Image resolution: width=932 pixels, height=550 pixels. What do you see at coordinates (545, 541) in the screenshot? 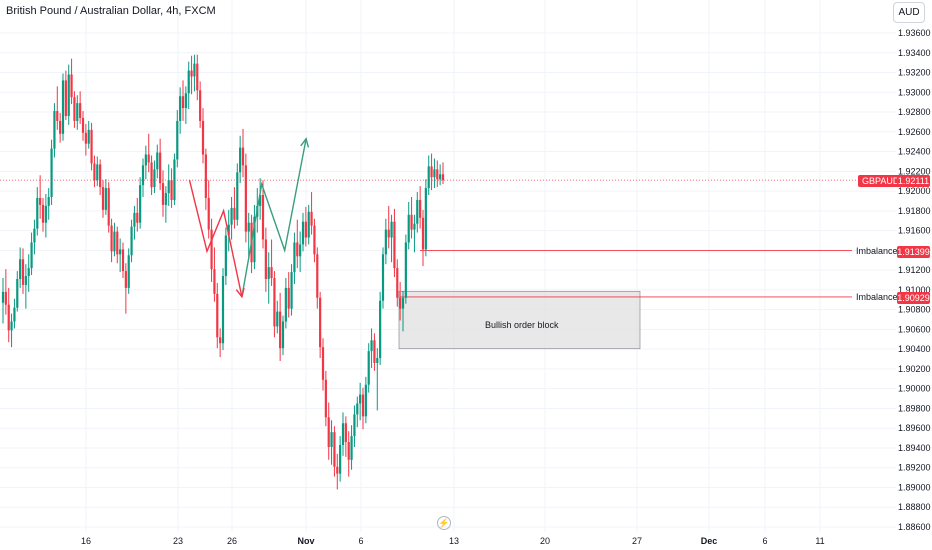
I see `x-tick-label: 20` at bounding box center [545, 541].